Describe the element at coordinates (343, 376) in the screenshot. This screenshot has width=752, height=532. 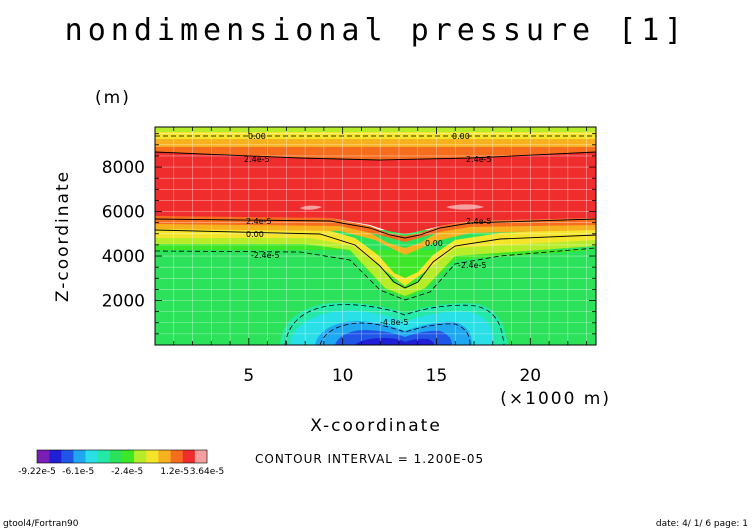
I see `x-tick-label: 10` at that location.